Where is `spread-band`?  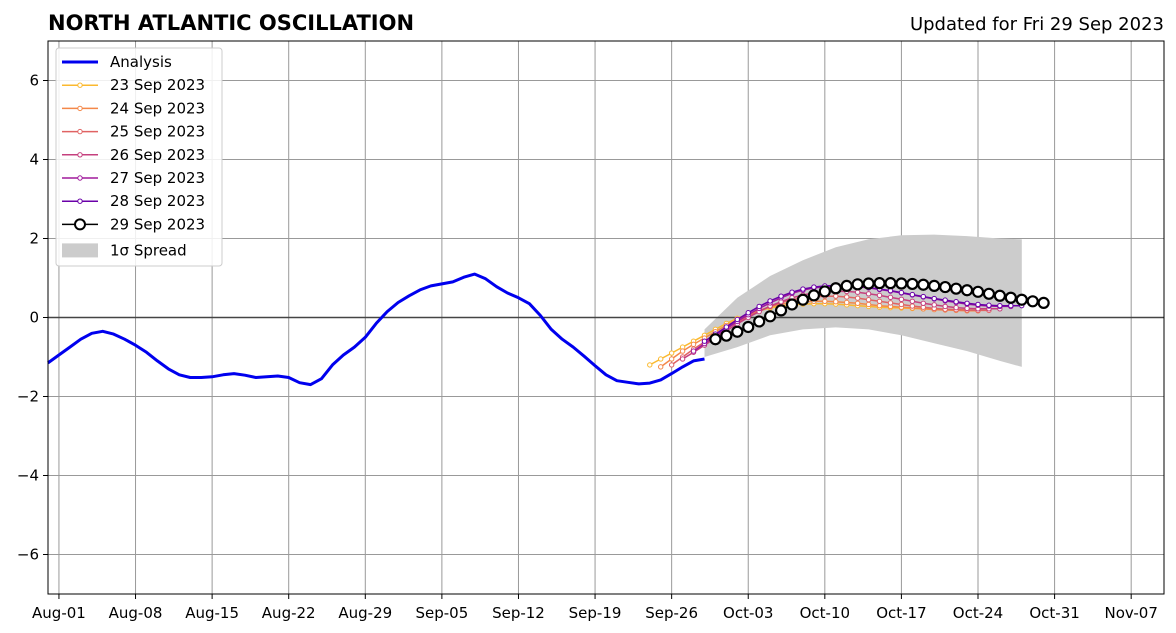 spread-band is located at coordinates (863, 300).